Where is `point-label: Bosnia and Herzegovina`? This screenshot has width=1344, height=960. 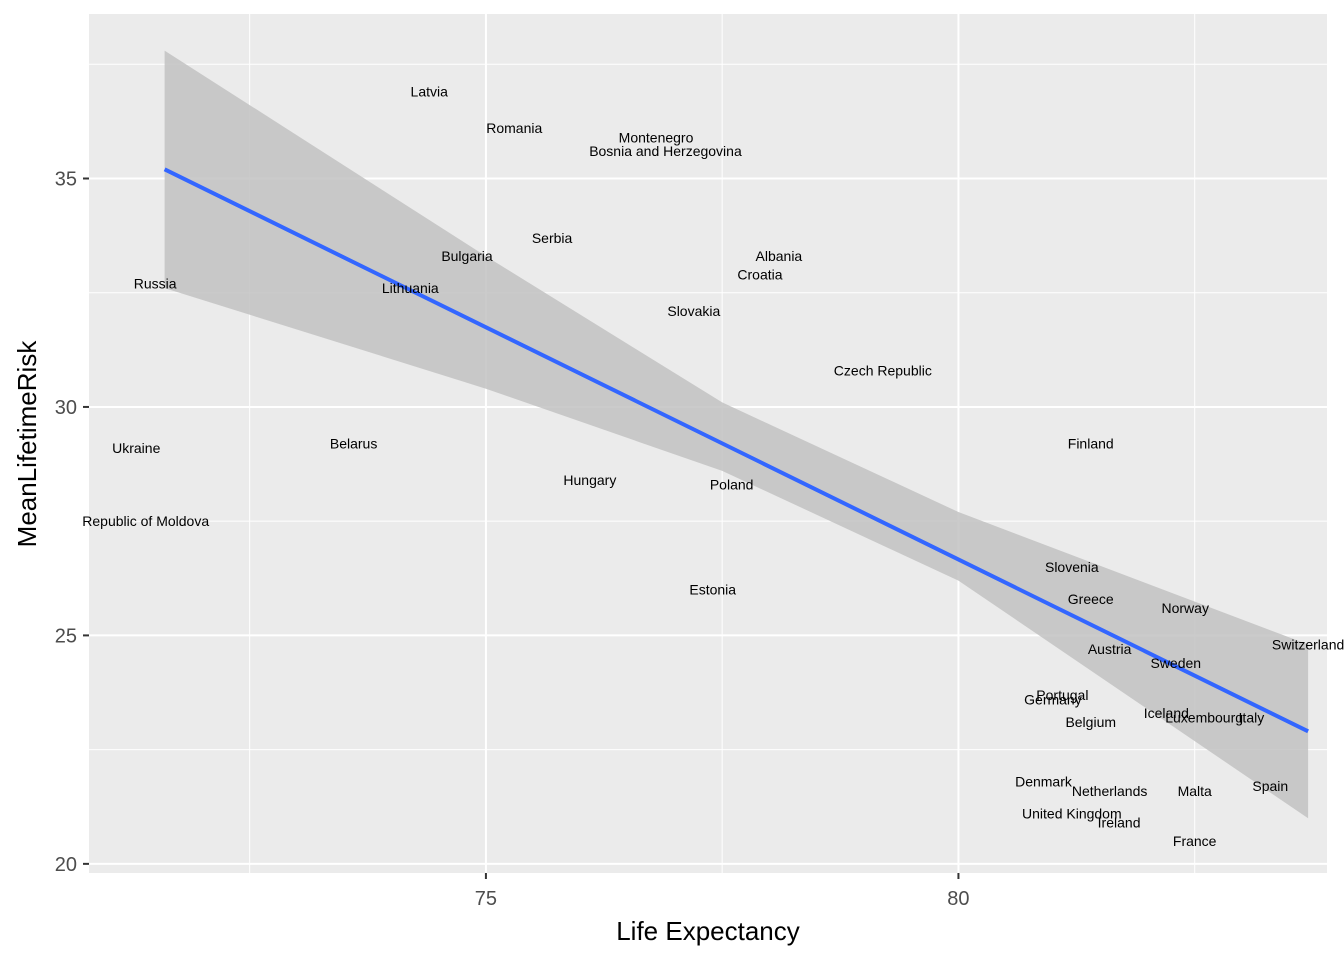 point-label: Bosnia and Herzegovina is located at coordinates (665, 151).